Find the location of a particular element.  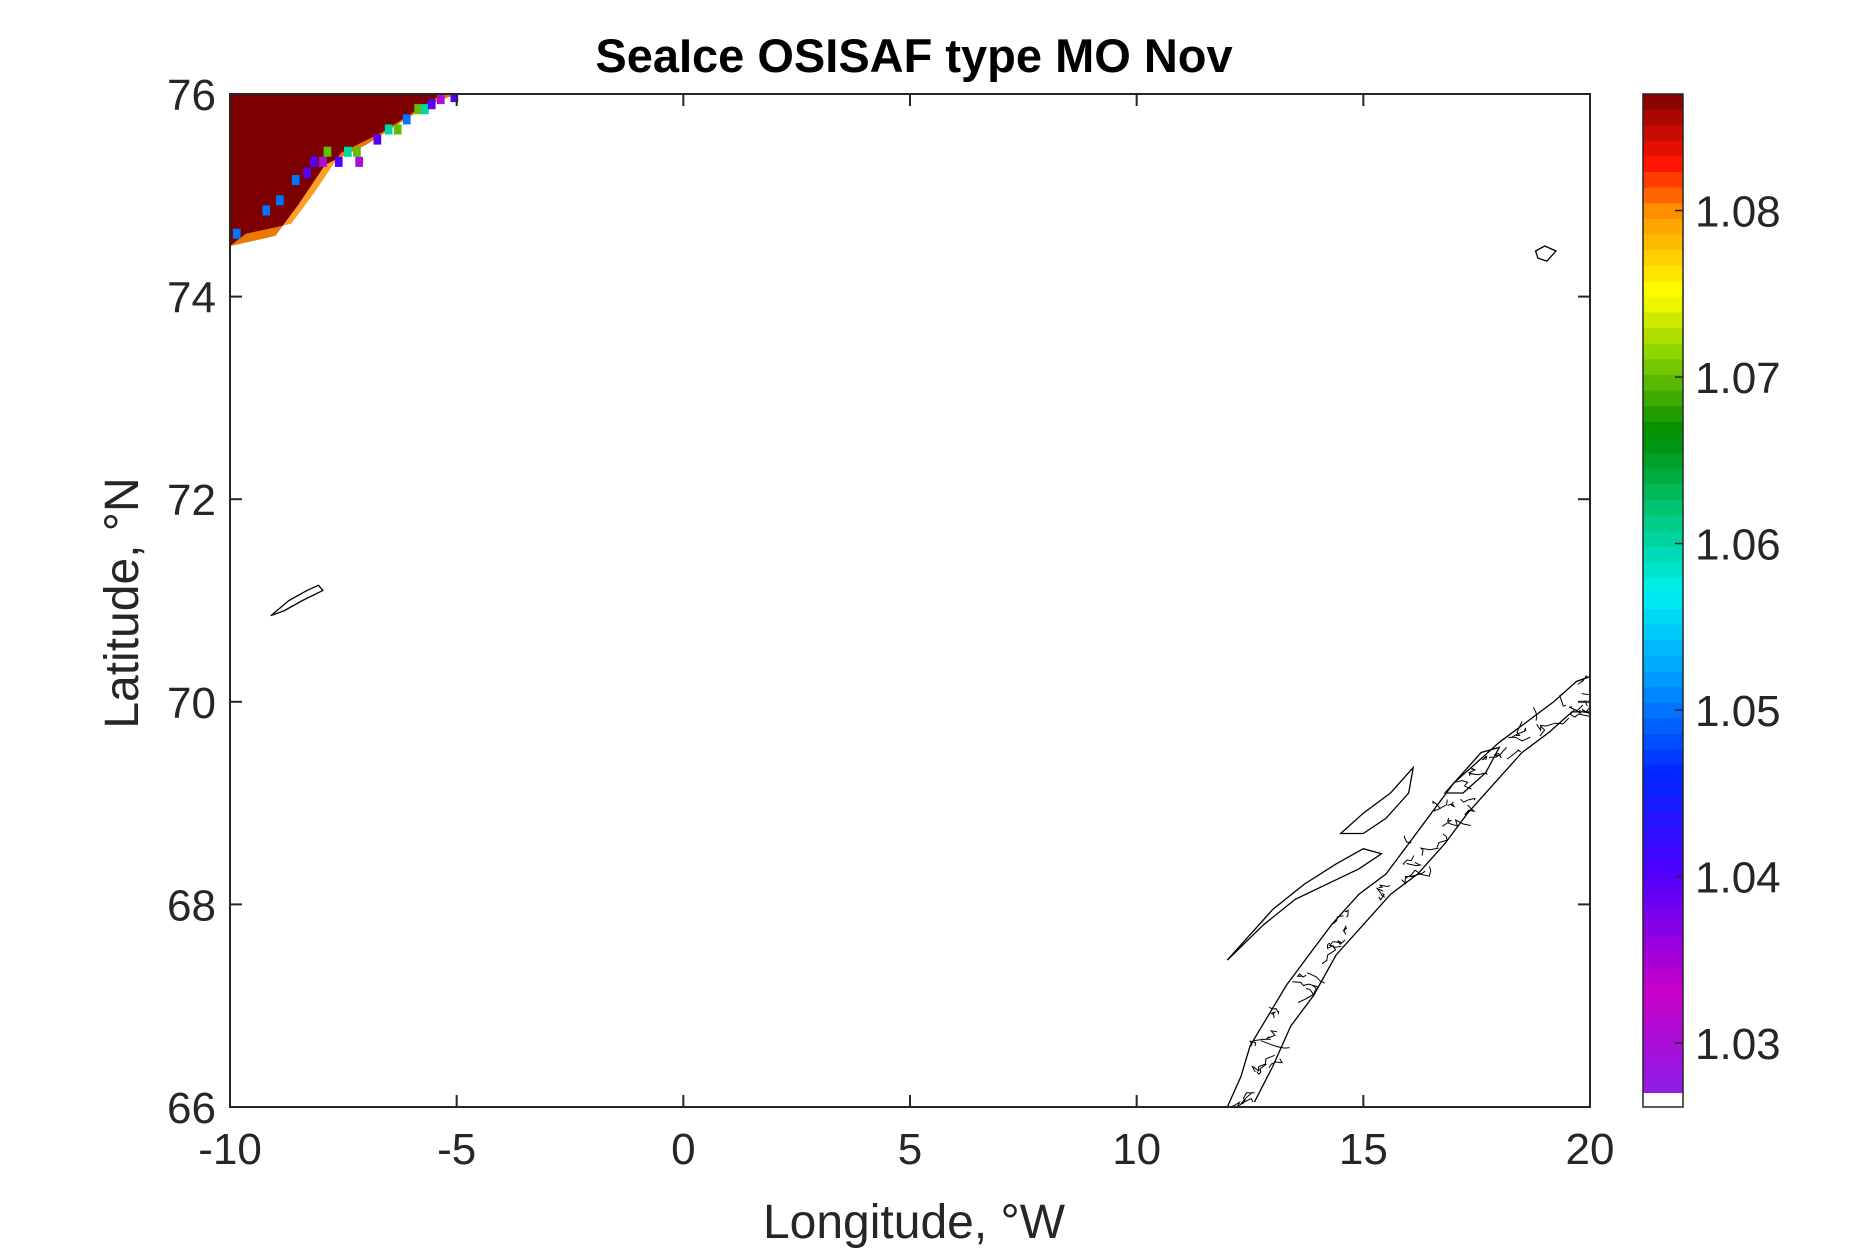

norway-outer-coastline is located at coordinates (1408, 891).